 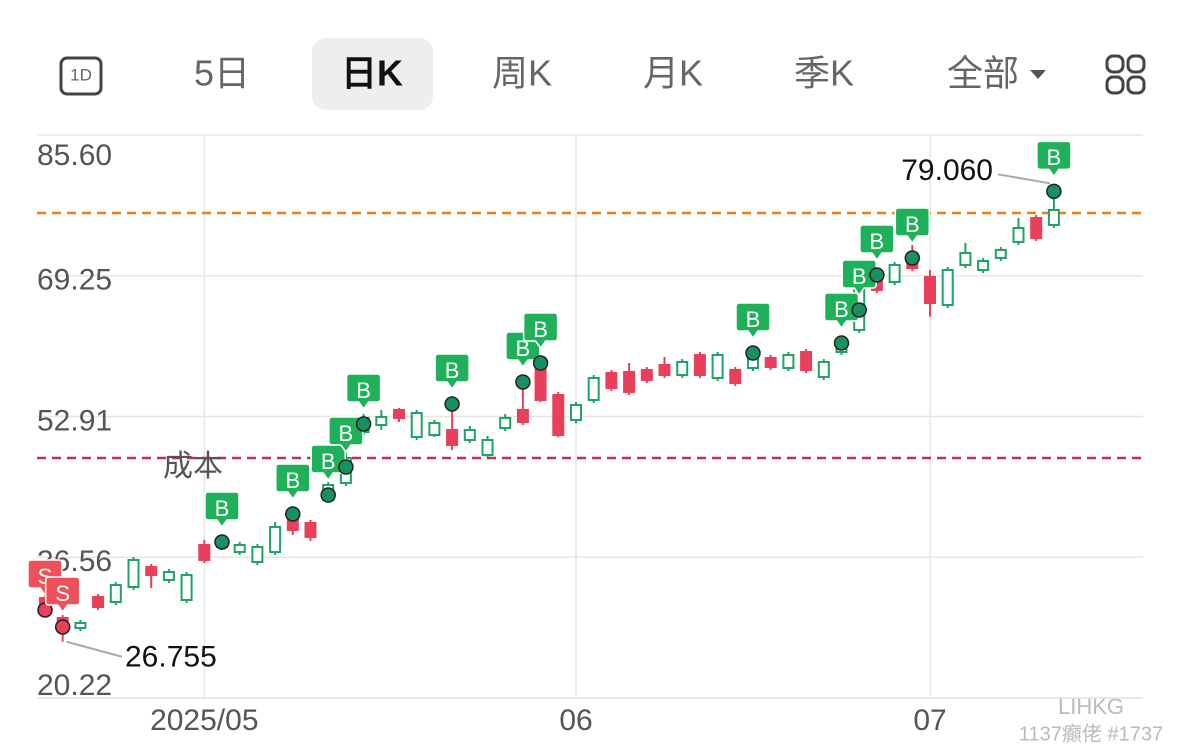 I want to click on reference-label: 成本, so click(x=193, y=466).